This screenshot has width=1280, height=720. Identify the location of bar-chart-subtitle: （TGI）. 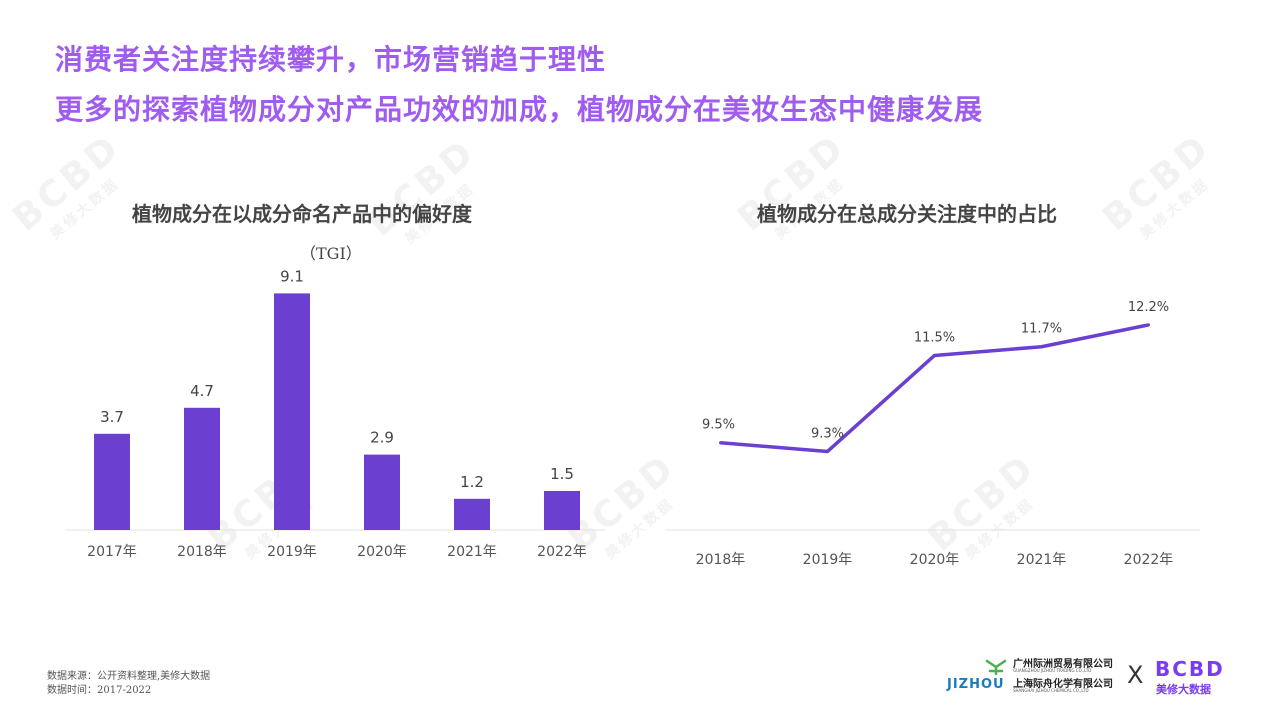
(331, 253).